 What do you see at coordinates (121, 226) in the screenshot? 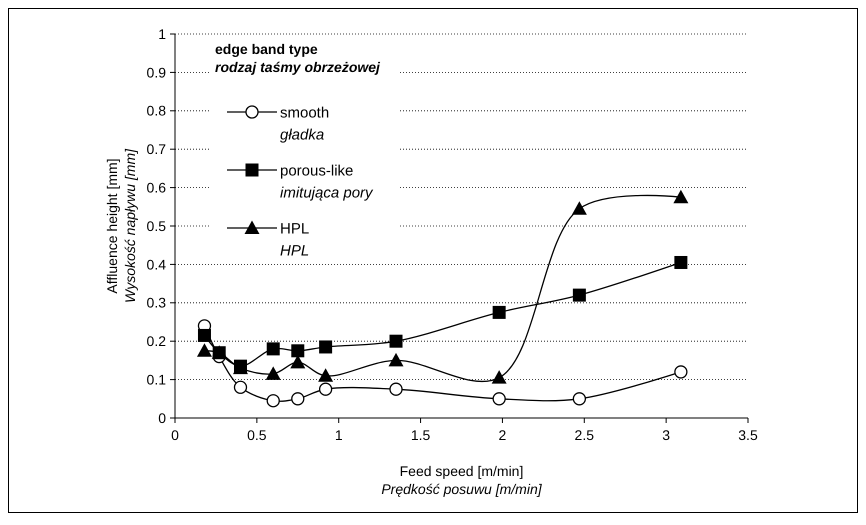
I see `y-axis-title: Affluence height [mm] Wysokość napływu [mm]` at bounding box center [121, 226].